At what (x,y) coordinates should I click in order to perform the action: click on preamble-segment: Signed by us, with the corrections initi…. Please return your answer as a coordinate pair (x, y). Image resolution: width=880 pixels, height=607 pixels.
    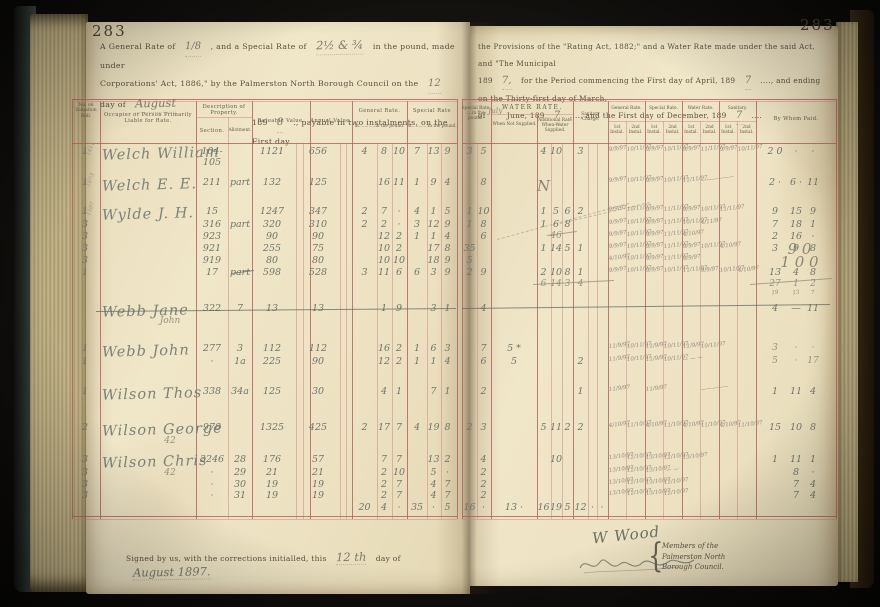
    Looking at the image, I should click on (226, 558).